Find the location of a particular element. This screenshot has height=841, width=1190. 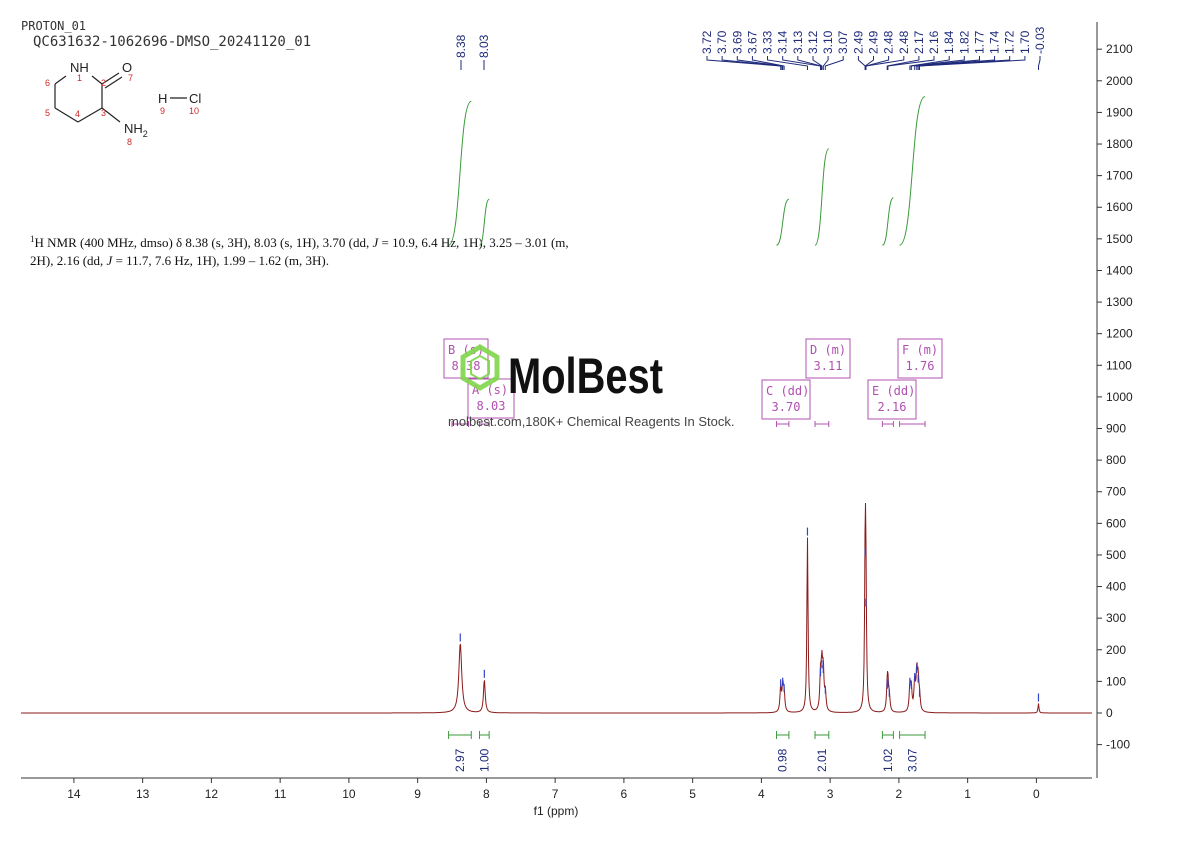

atom-number-1: 1 is located at coordinates (79, 78).